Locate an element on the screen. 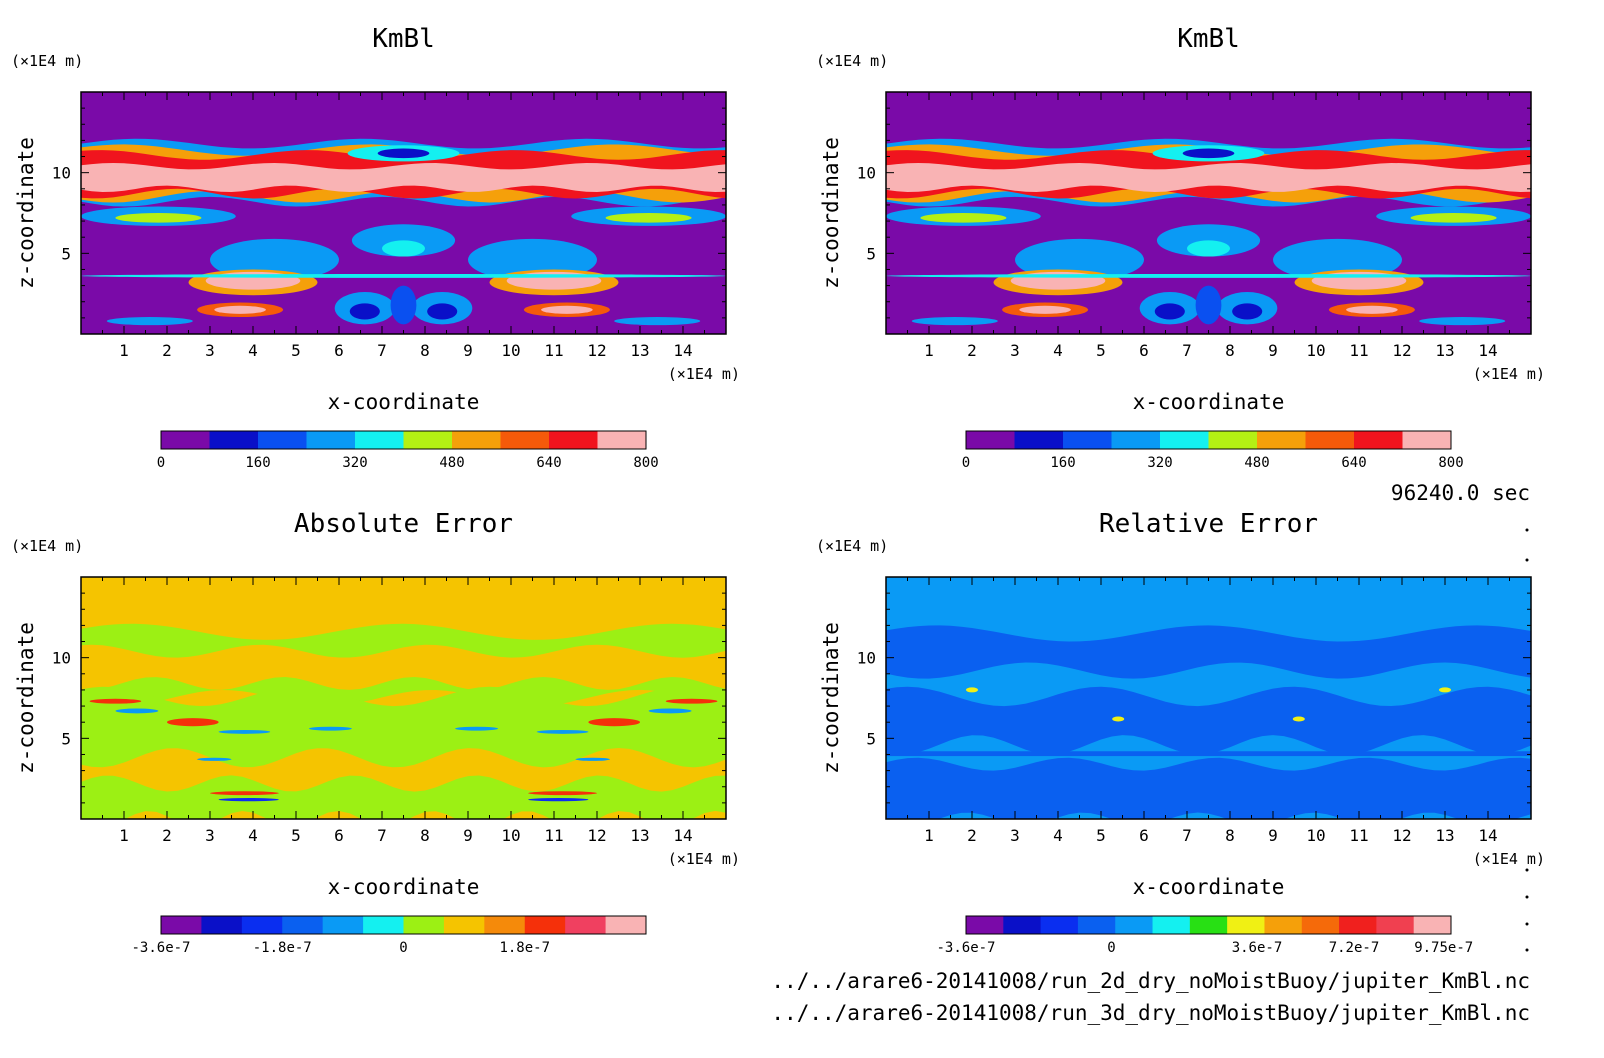  y-tick-label: 10 is located at coordinates (866, 173).